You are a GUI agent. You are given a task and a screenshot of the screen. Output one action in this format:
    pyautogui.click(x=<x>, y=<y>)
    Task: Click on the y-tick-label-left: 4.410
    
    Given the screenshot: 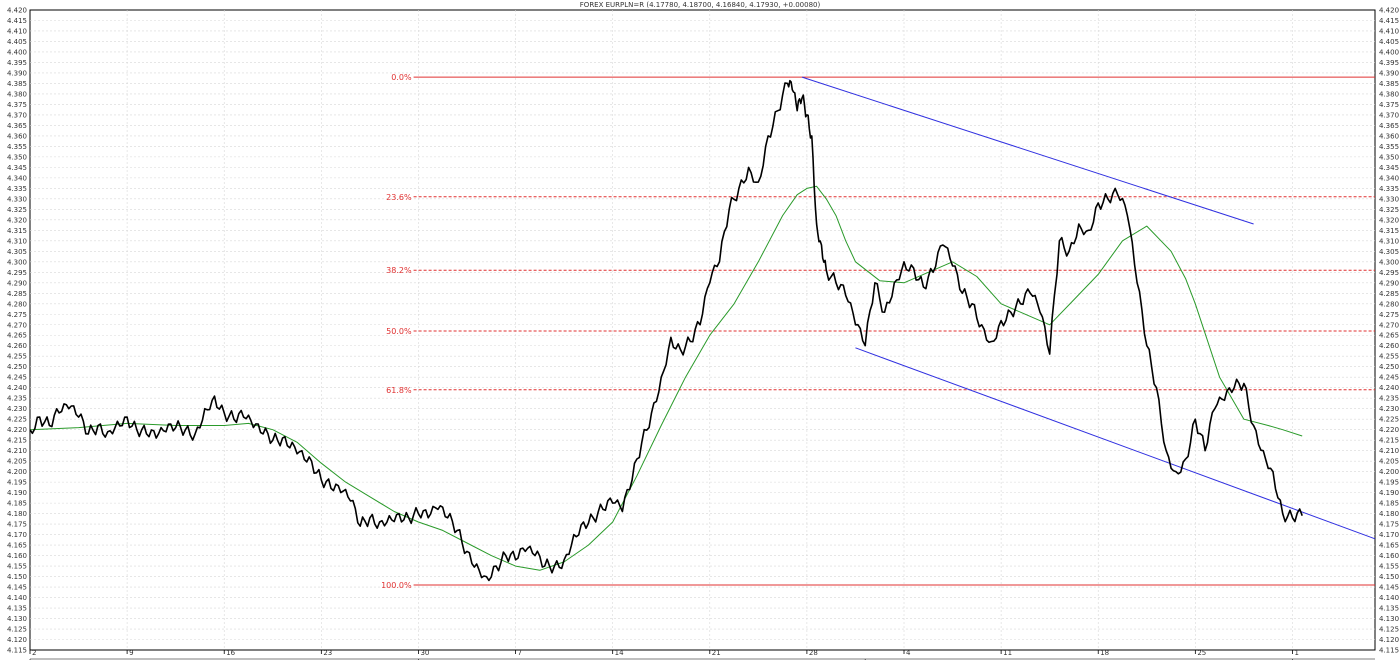 What is the action you would take?
    pyautogui.click(x=17, y=31)
    